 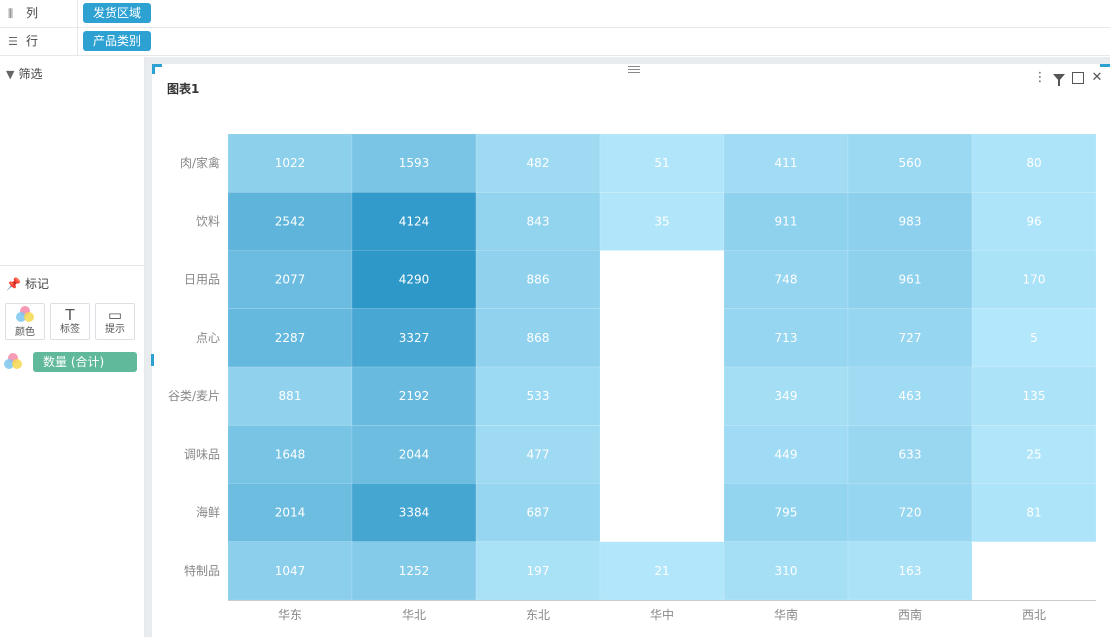 What do you see at coordinates (555, 42) in the screenshot?
I see `rows-shelf: ☰ 行 产品类别` at bounding box center [555, 42].